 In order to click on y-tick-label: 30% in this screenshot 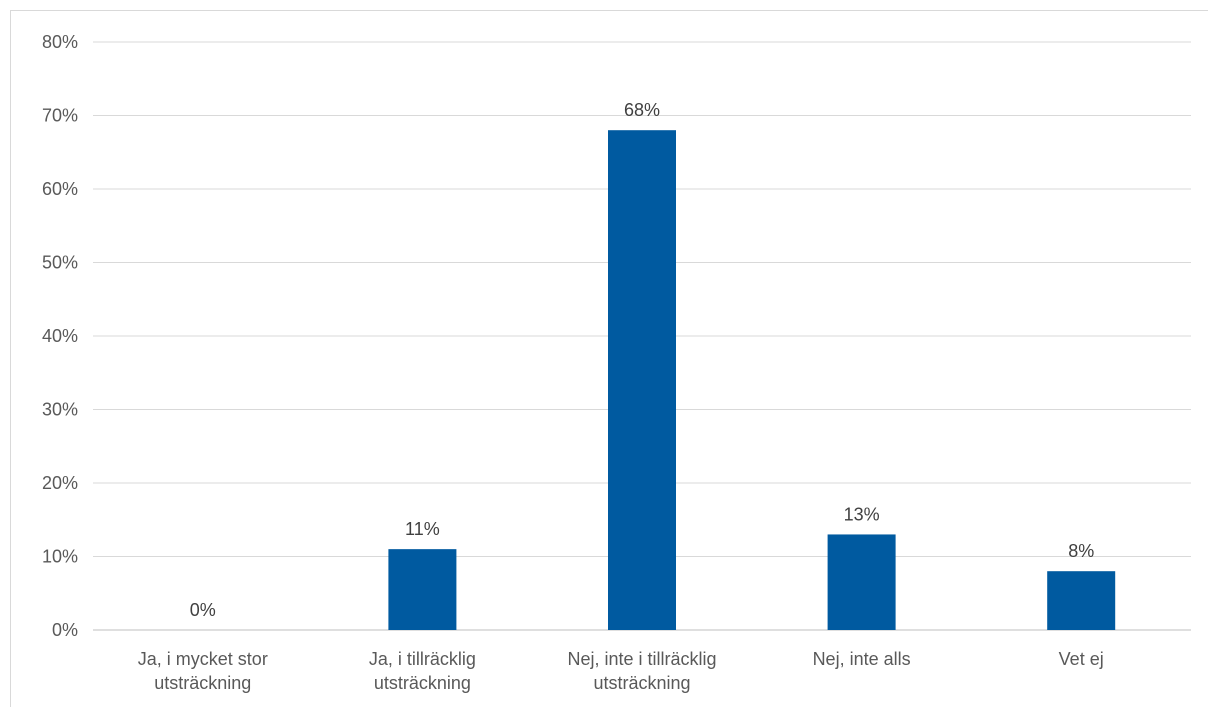, I will do `click(60, 410)`.